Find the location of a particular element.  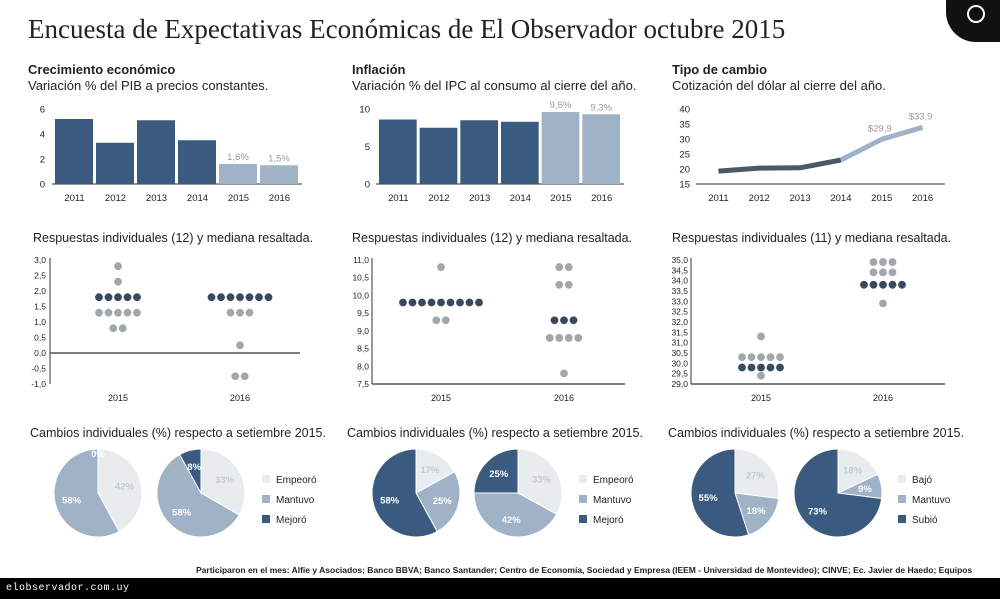

y-tick-label: 7,5 is located at coordinates (363, 384).